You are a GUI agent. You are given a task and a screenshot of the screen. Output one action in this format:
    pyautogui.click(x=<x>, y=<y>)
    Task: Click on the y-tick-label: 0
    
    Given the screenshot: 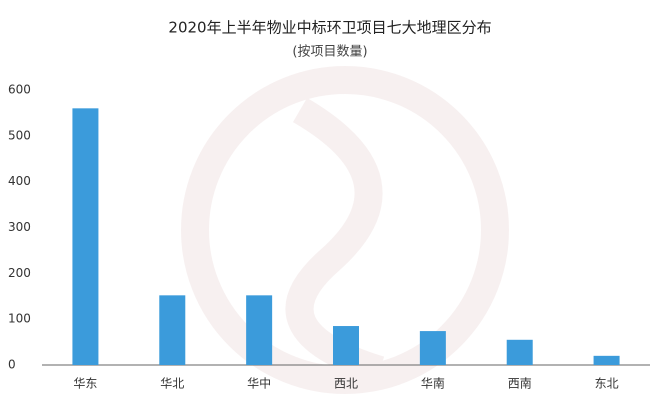 What is the action you would take?
    pyautogui.click(x=12, y=365)
    